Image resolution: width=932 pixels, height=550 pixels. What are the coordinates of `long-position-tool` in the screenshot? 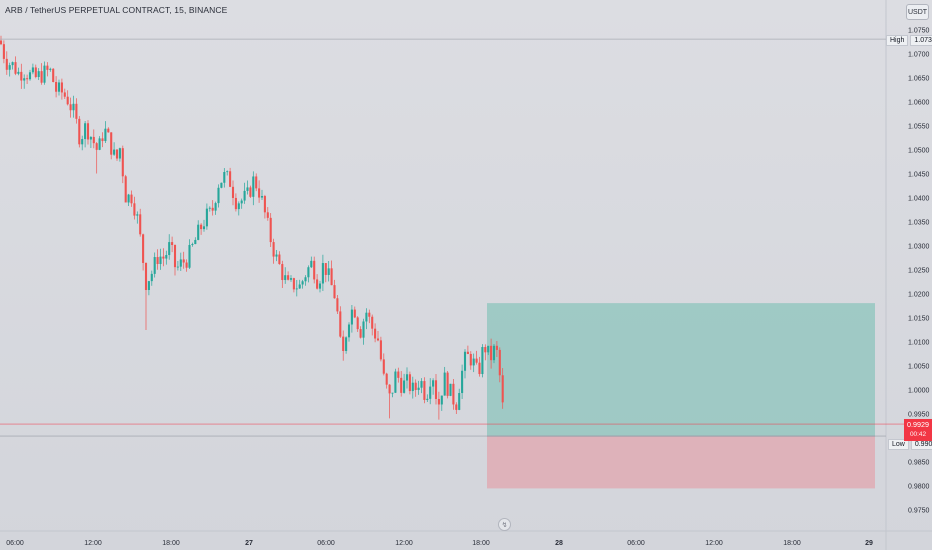 It's located at (681, 396).